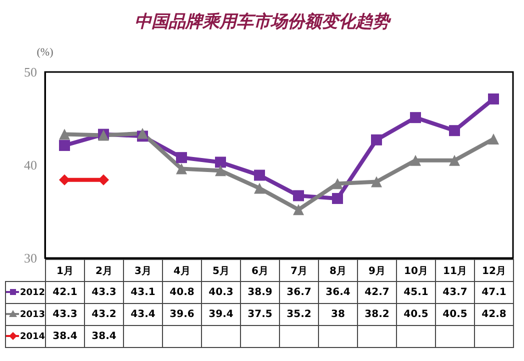 The image size is (524, 361). I want to click on data-label: 36.4, so click(338, 293).